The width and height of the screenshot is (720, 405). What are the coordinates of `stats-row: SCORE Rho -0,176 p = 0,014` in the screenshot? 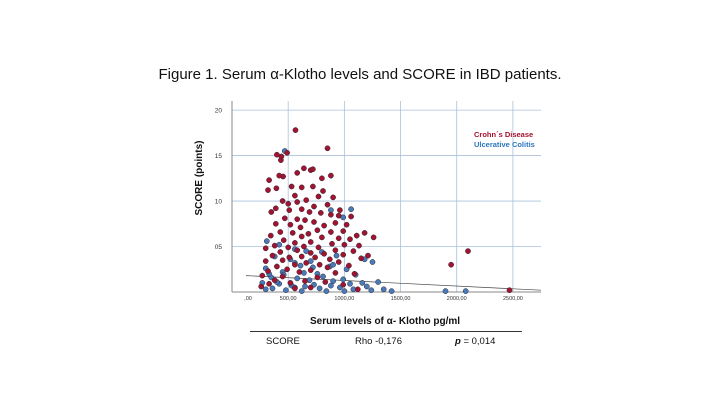 It's located at (360, 344).